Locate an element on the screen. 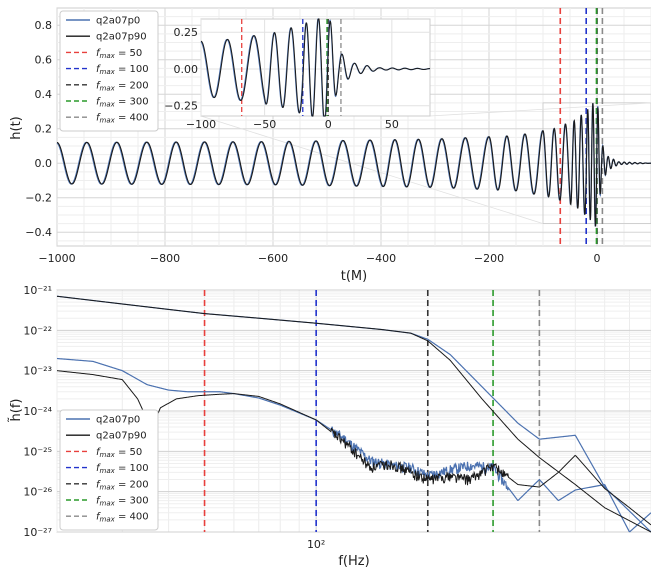 The width and height of the screenshot is (651, 570). x-tick-label: 10² is located at coordinates (316, 544).